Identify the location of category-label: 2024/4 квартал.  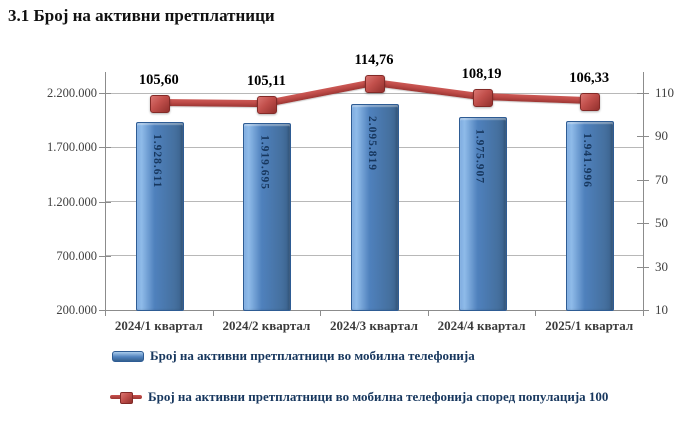
(481, 325).